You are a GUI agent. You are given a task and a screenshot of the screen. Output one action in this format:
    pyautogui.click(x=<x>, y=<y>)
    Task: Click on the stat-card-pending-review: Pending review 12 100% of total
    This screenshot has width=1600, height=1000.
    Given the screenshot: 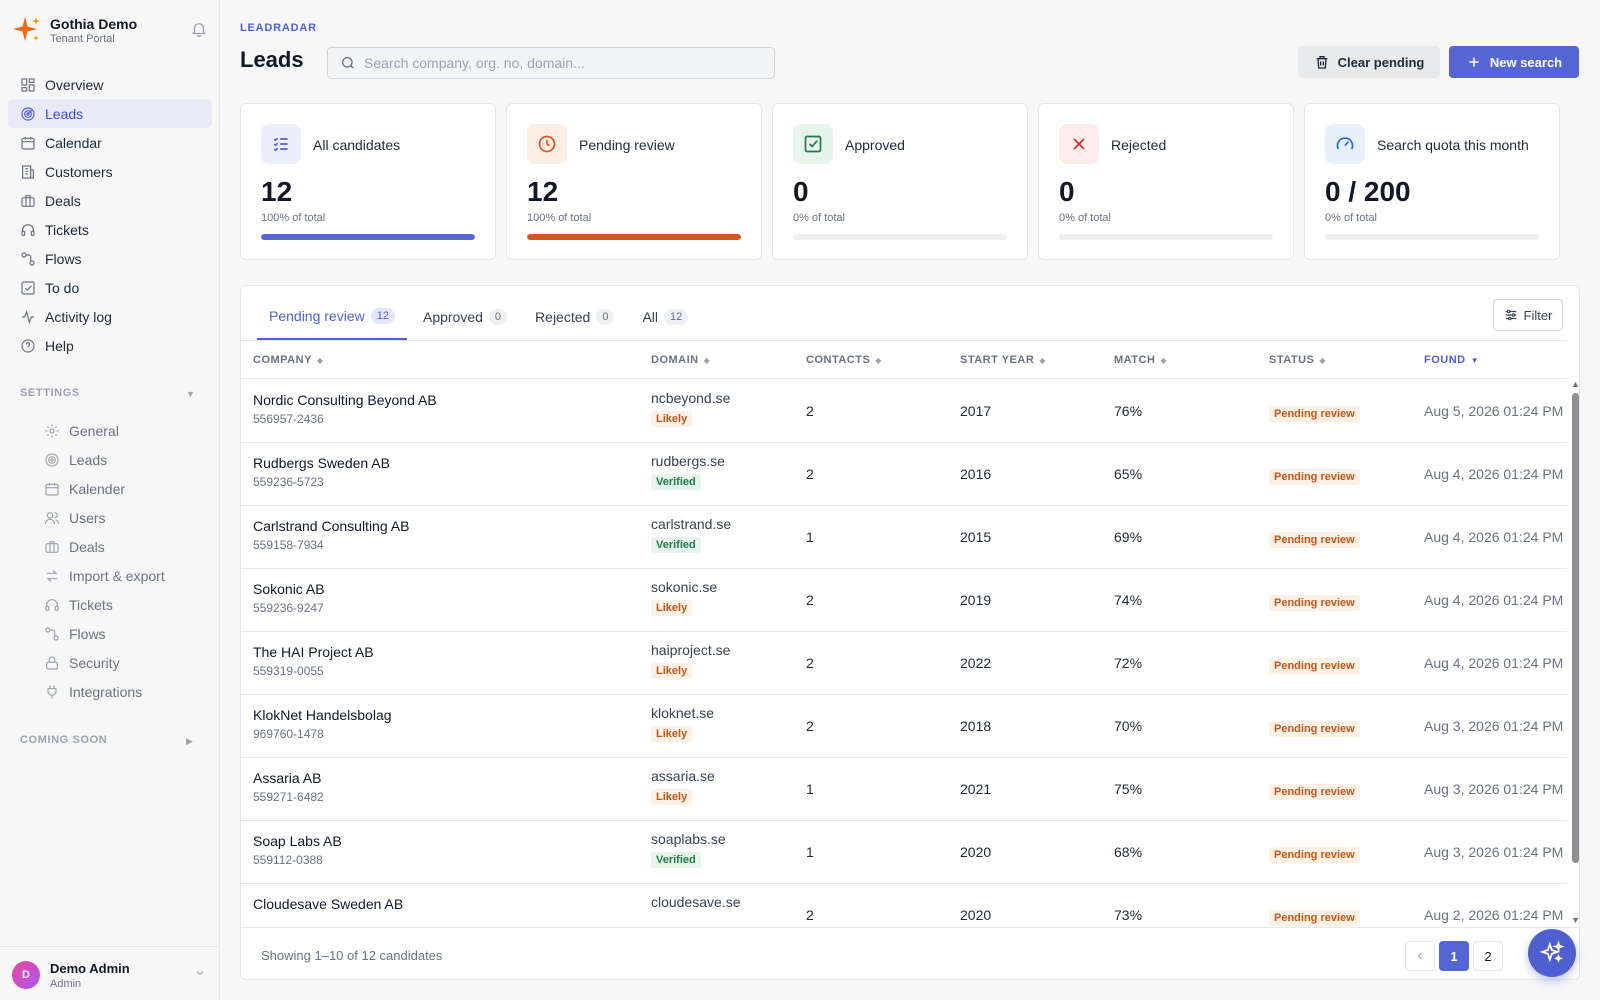 What is the action you would take?
    pyautogui.click(x=634, y=181)
    